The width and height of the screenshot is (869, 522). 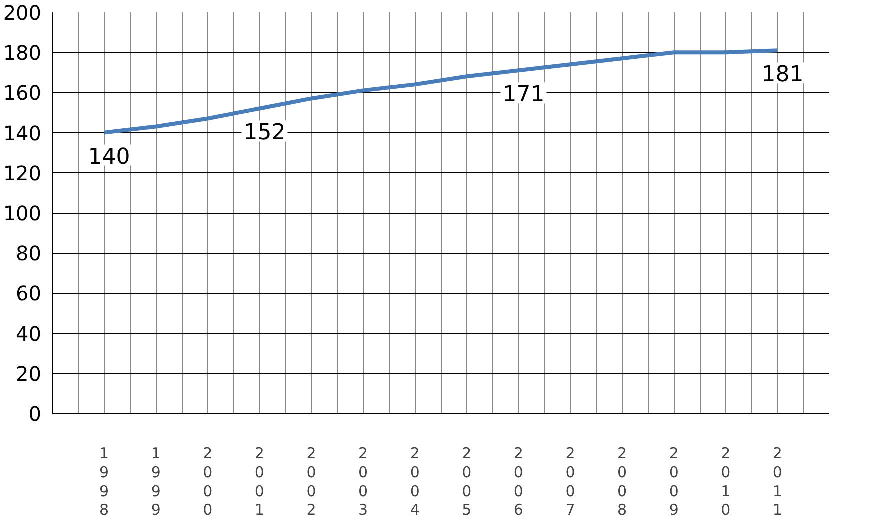 I want to click on data-label: 140, so click(x=109, y=157).